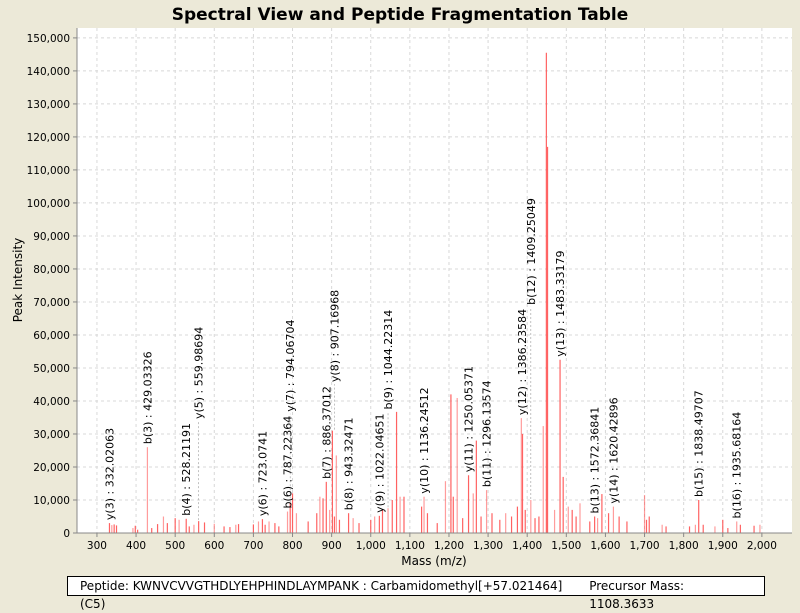  Describe the element at coordinates (51, 468) in the screenshot. I see `y-tick-label: 20,000` at that location.